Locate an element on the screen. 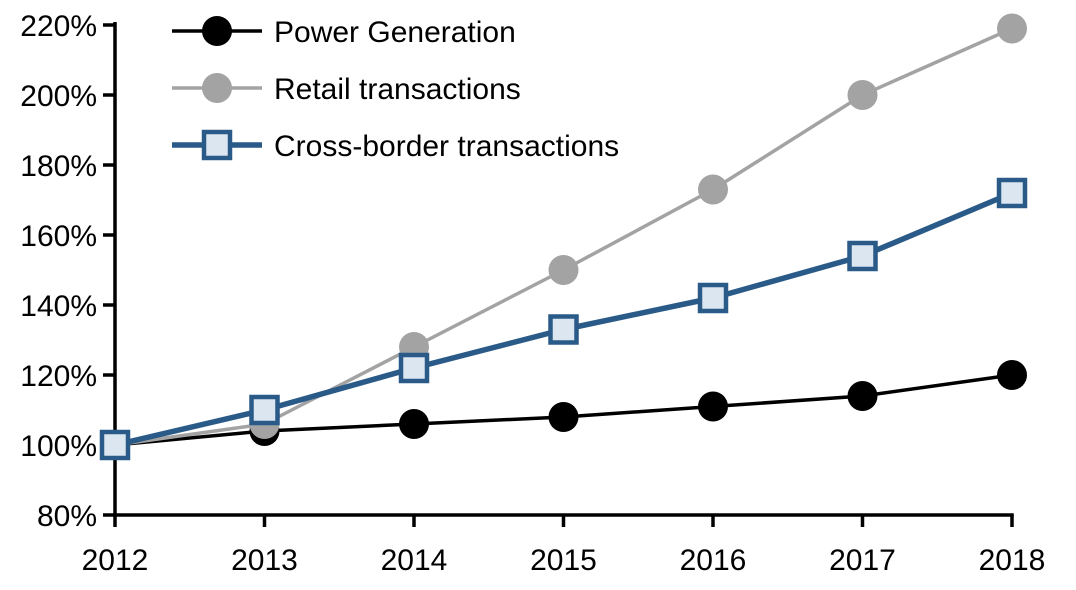 The width and height of the screenshot is (1076, 590). x-tick-label: 2016 is located at coordinates (713, 560).